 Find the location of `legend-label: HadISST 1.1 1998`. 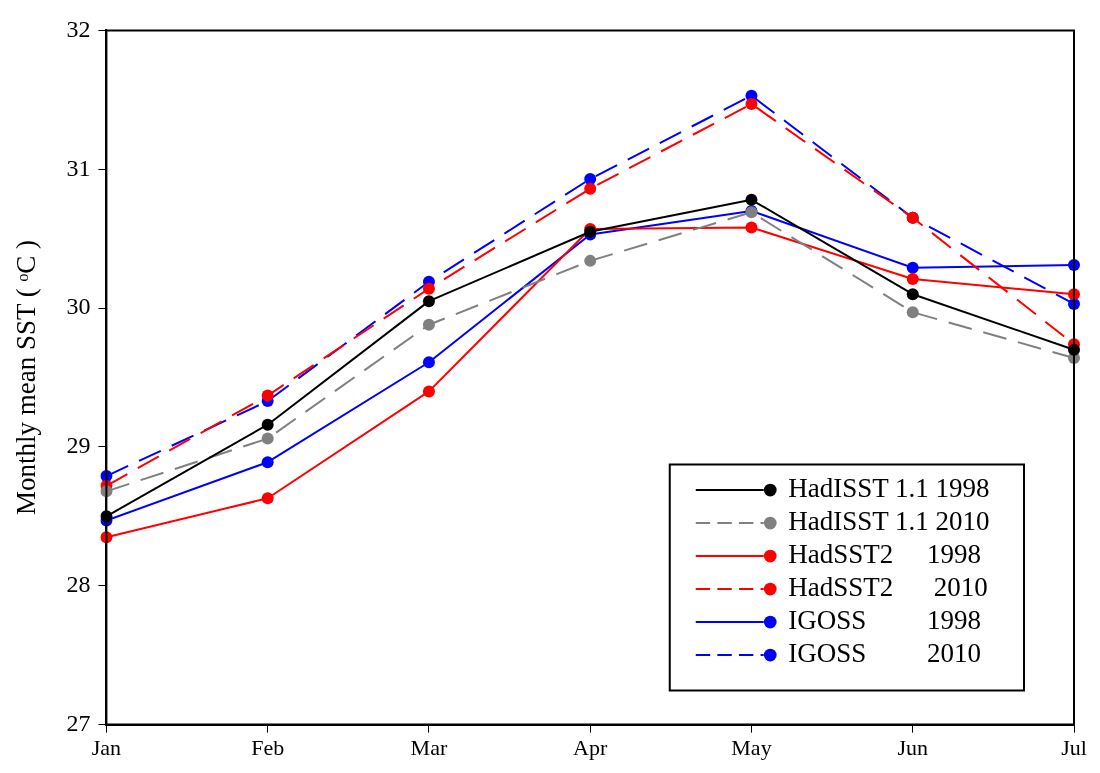

legend-label: HadISST 1.1 1998 is located at coordinates (889, 488).